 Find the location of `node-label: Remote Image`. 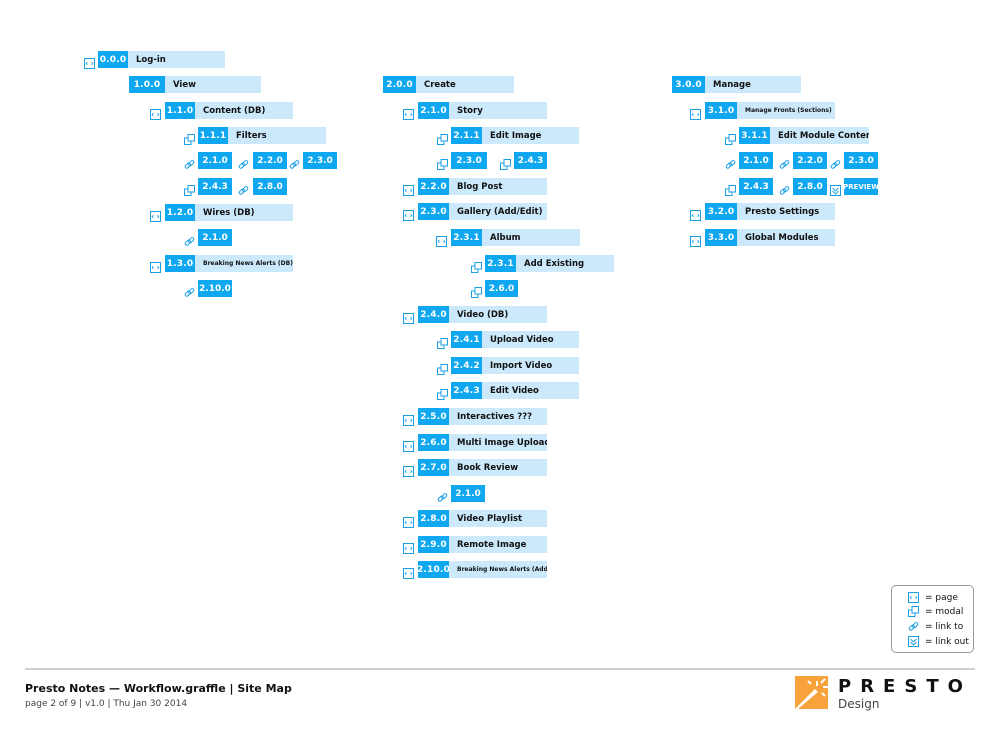

node-label: Remote Image is located at coordinates (498, 544).